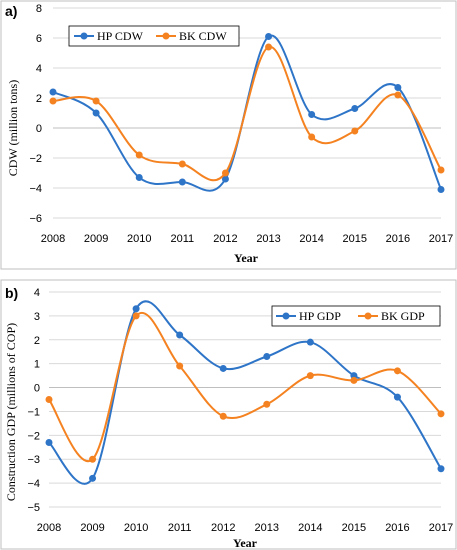 This screenshot has height=550, width=457. What do you see at coordinates (11, 11) in the screenshot?
I see `panel-a-label: a)` at bounding box center [11, 11].